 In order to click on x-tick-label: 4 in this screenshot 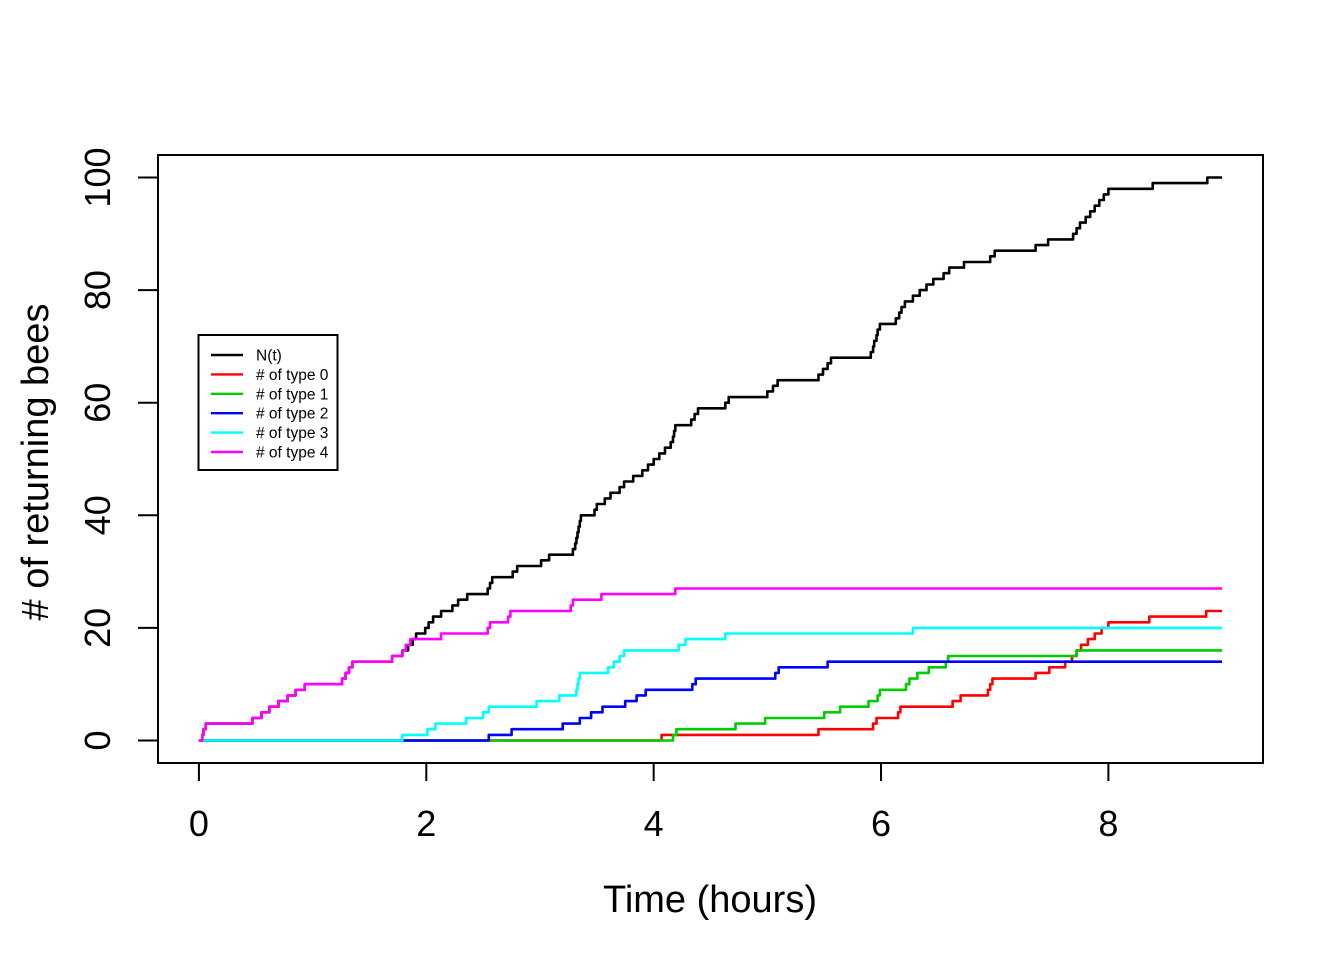, I will do `click(654, 823)`.